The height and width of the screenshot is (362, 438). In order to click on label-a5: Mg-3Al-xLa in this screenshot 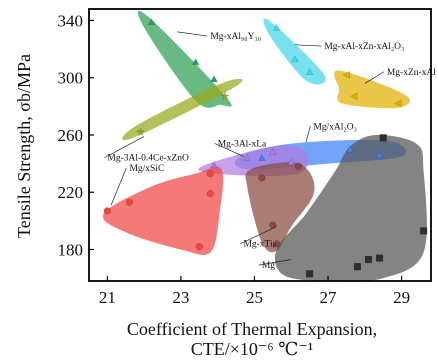, I will do `click(242, 144)`.